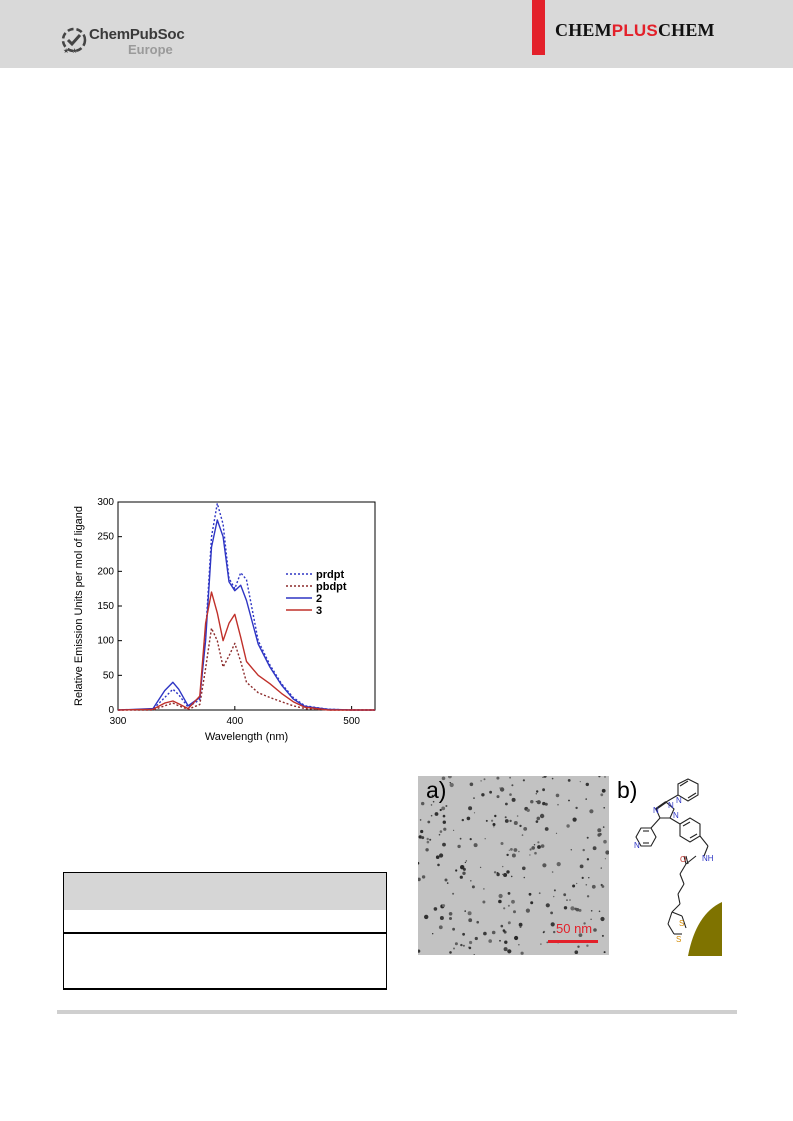 This screenshot has width=793, height=1121. I want to click on atom-nh: NH, so click(708, 858).